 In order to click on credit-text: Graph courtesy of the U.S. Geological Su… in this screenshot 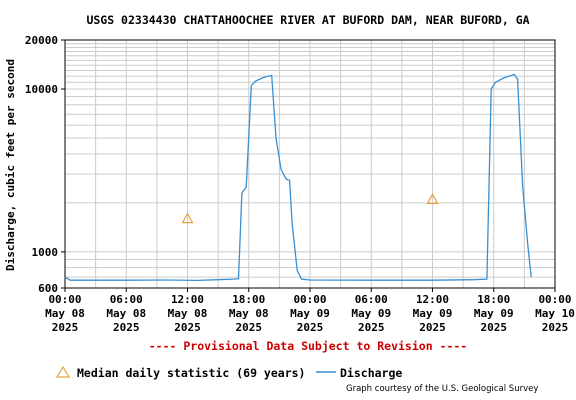, I will do `click(442, 389)`.